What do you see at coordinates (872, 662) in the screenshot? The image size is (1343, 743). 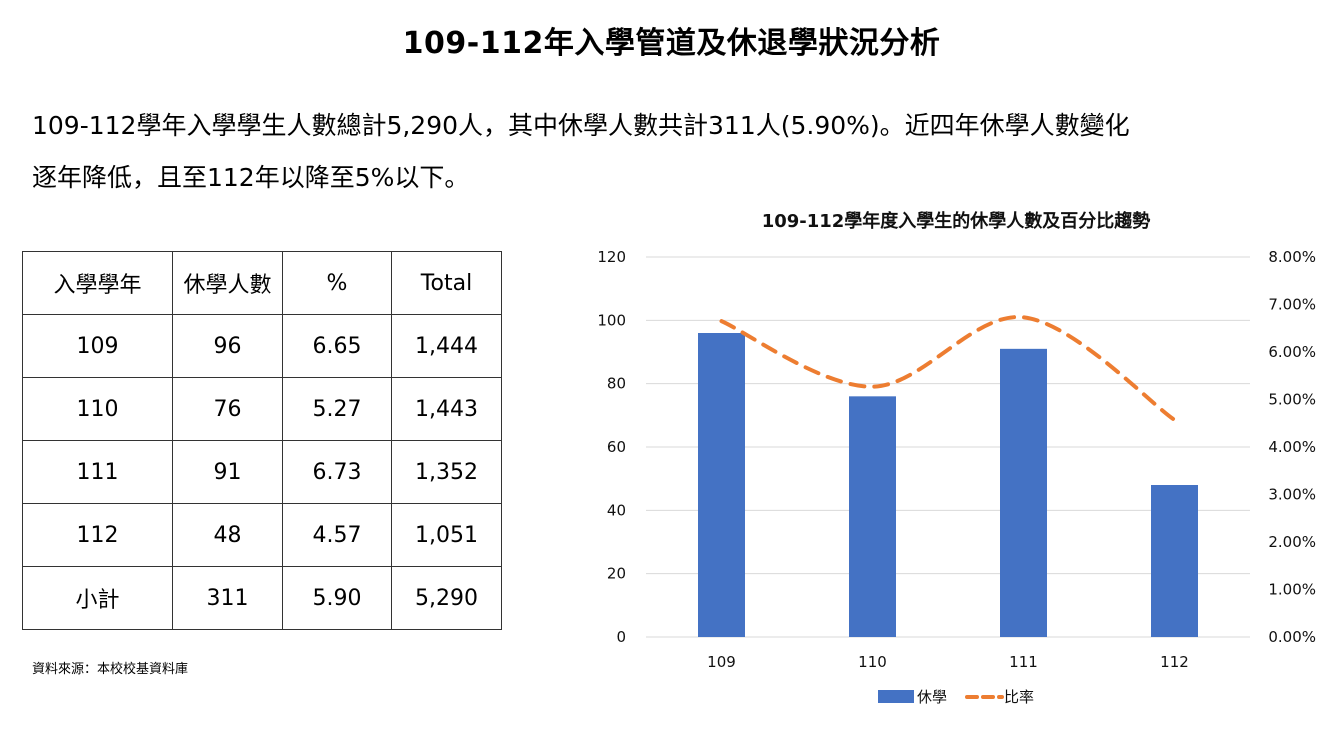 I see `x-tick-label: 110` at bounding box center [872, 662].